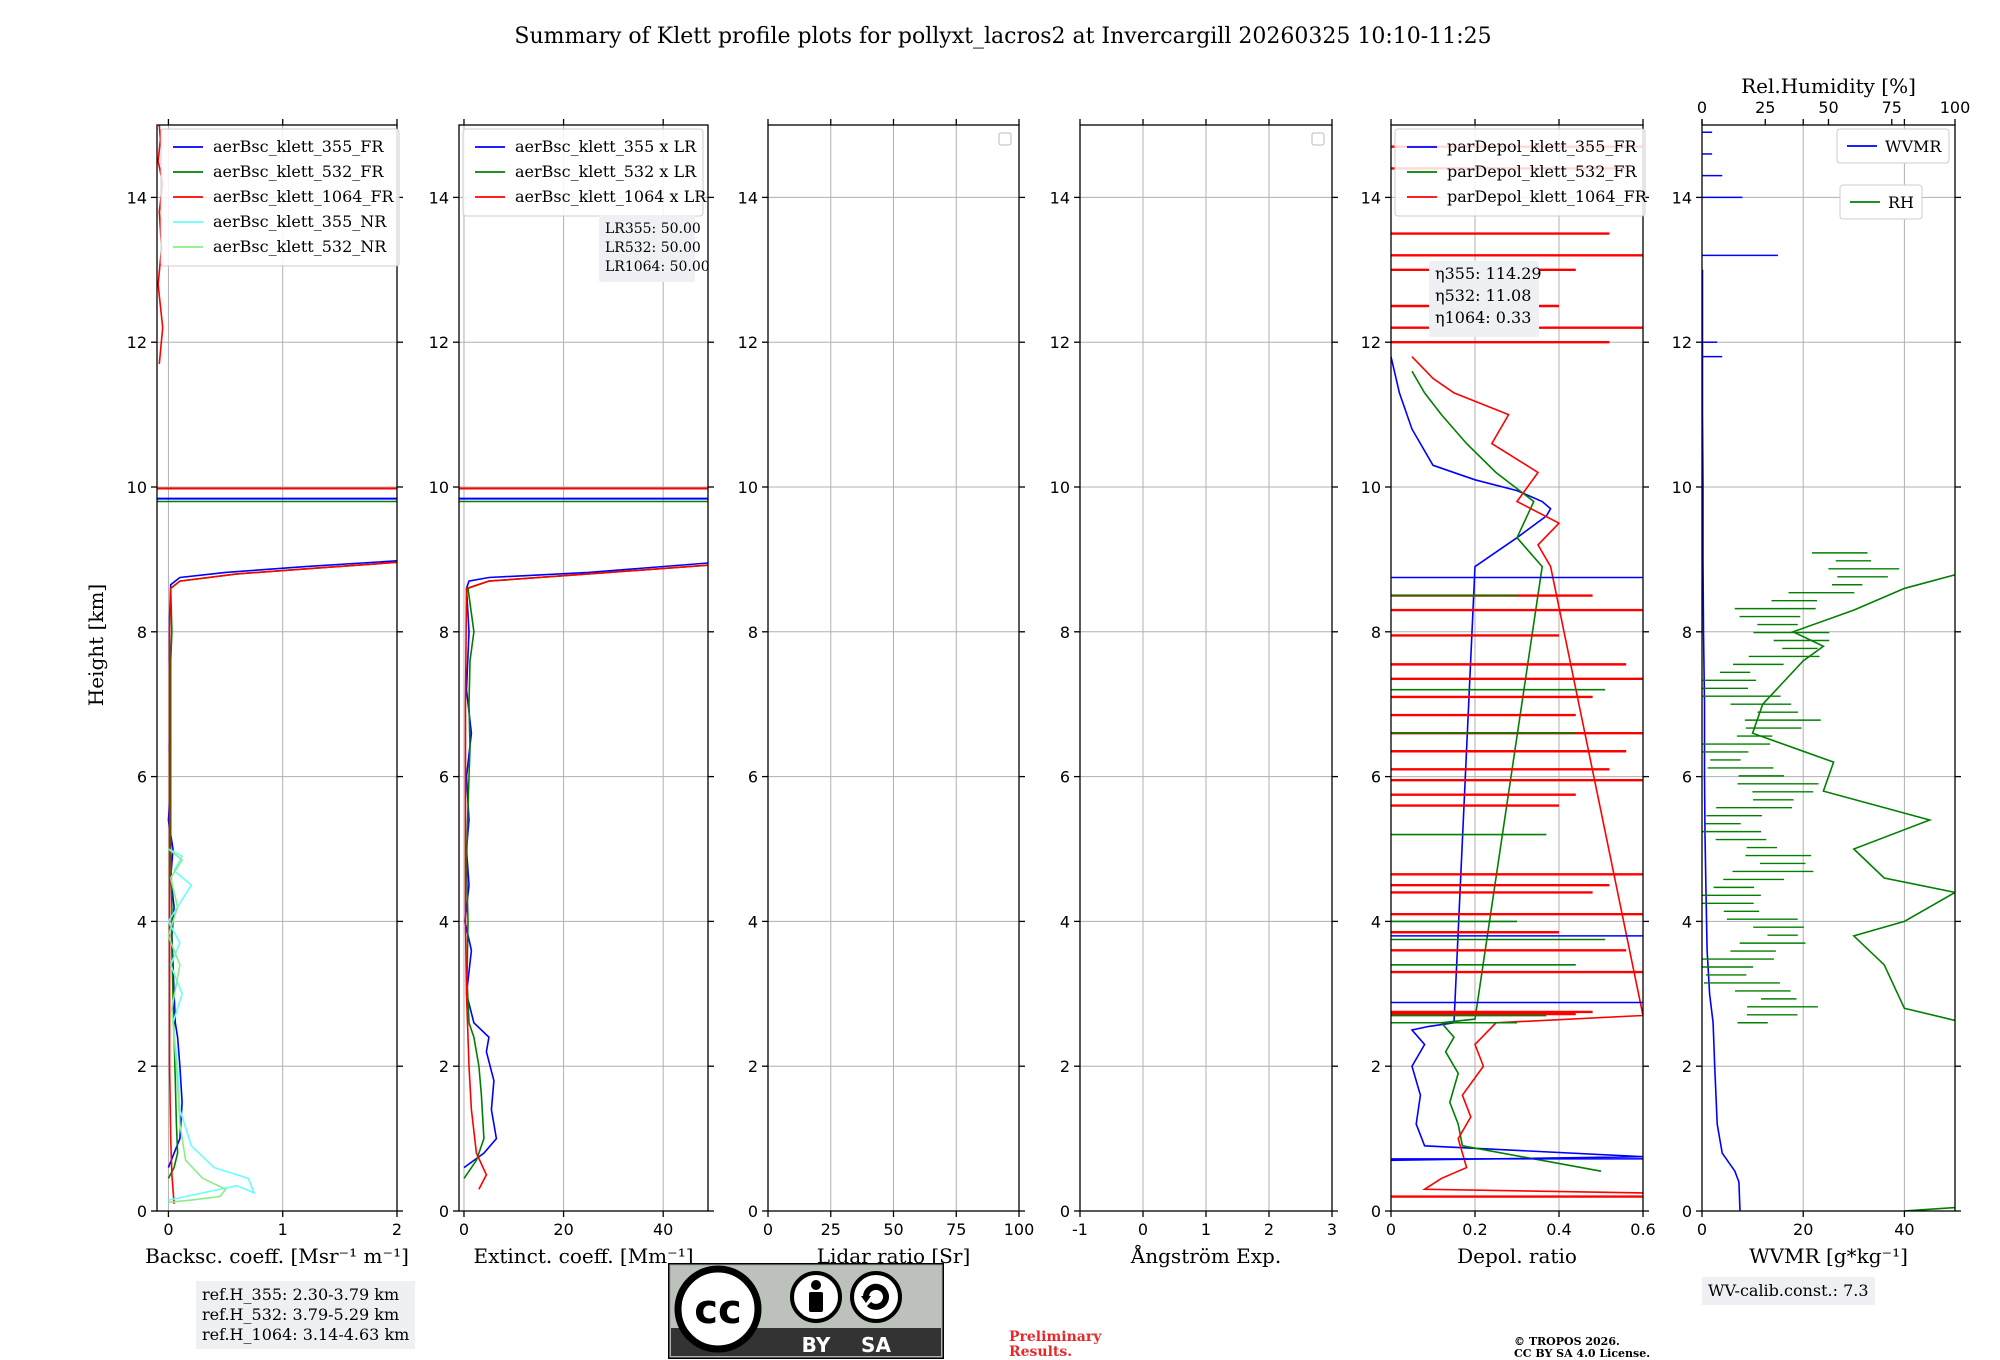 The height and width of the screenshot is (1360, 2000). I want to click on legend-label: aerBsc_klett_532 x LR, so click(606, 171).